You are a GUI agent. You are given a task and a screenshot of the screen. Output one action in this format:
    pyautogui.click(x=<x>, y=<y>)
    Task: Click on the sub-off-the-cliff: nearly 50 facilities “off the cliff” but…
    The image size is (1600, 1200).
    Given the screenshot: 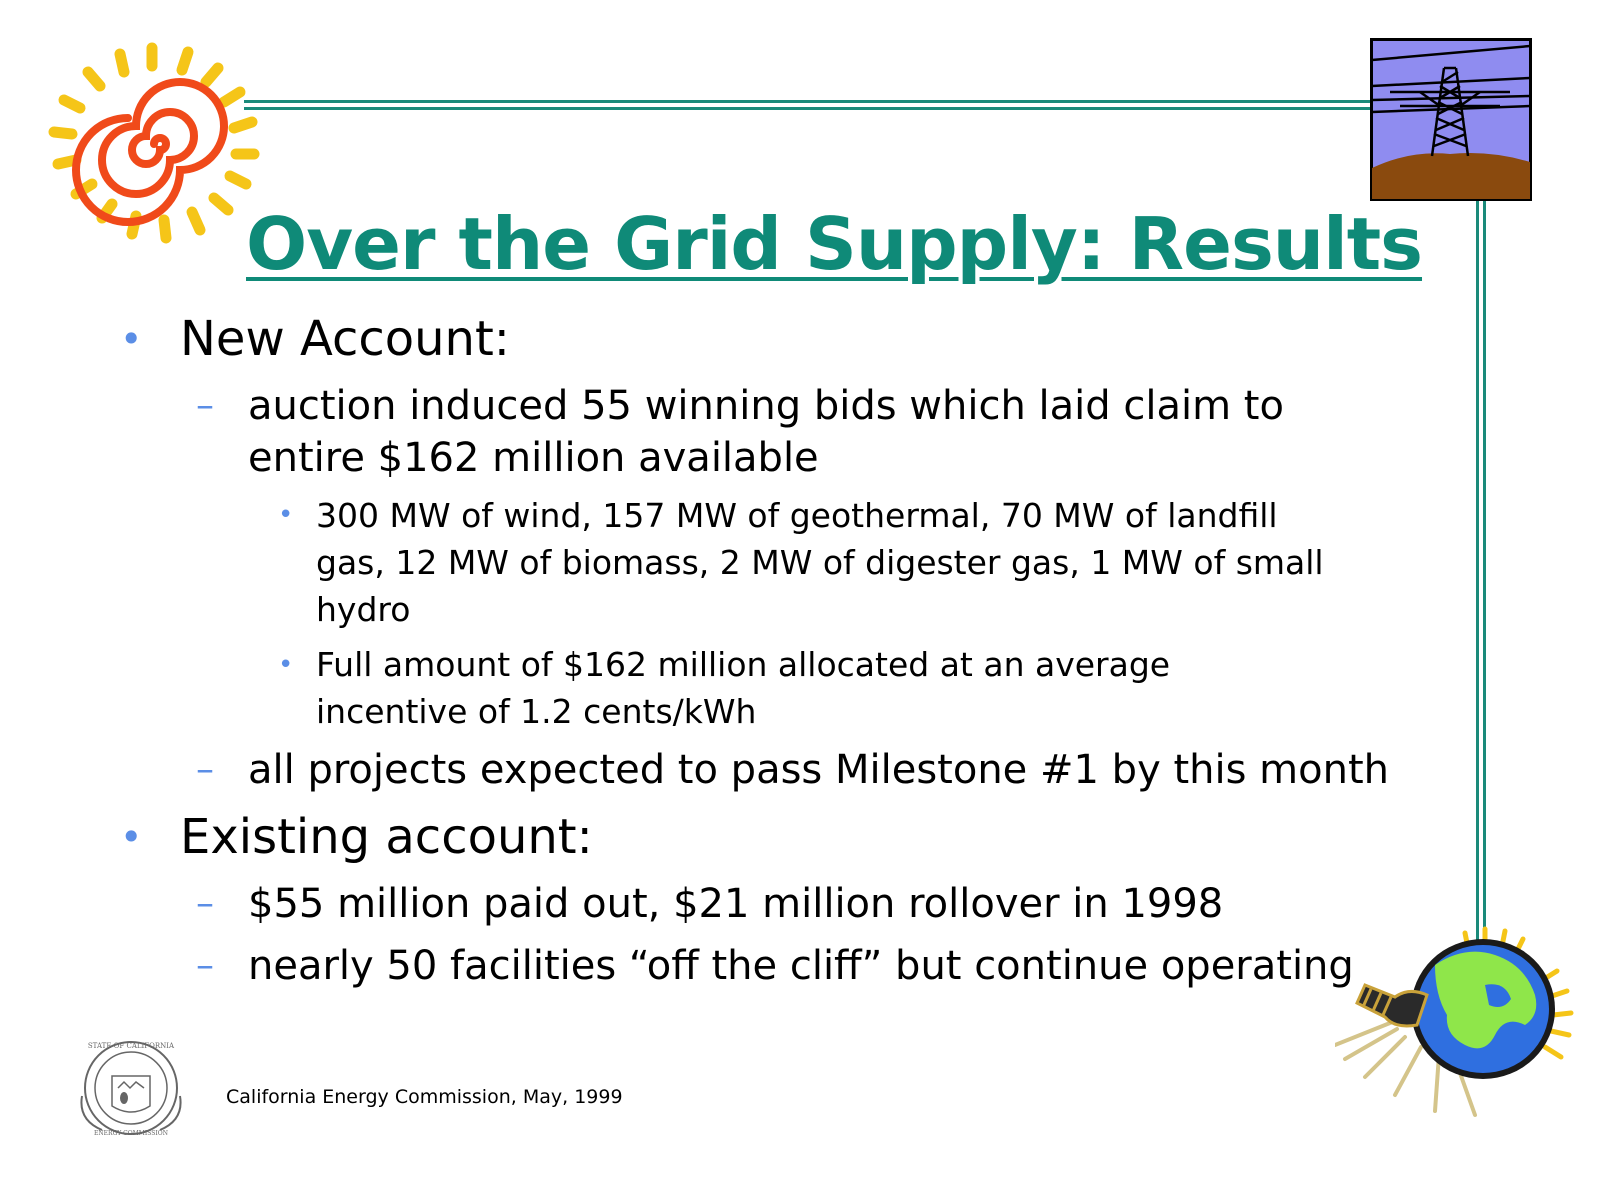 What is the action you would take?
    pyautogui.click(x=801, y=966)
    